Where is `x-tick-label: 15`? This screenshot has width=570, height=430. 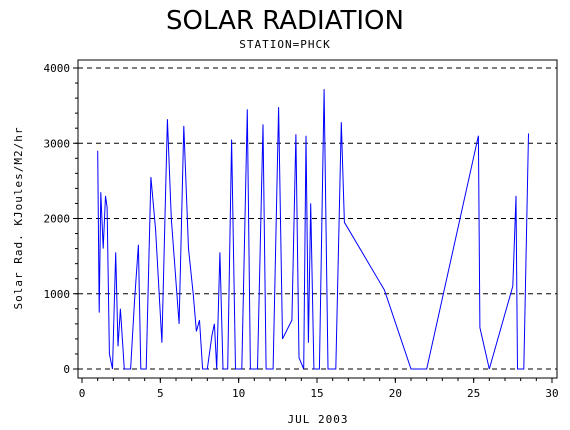
x-tick-label: 15 is located at coordinates (316, 393).